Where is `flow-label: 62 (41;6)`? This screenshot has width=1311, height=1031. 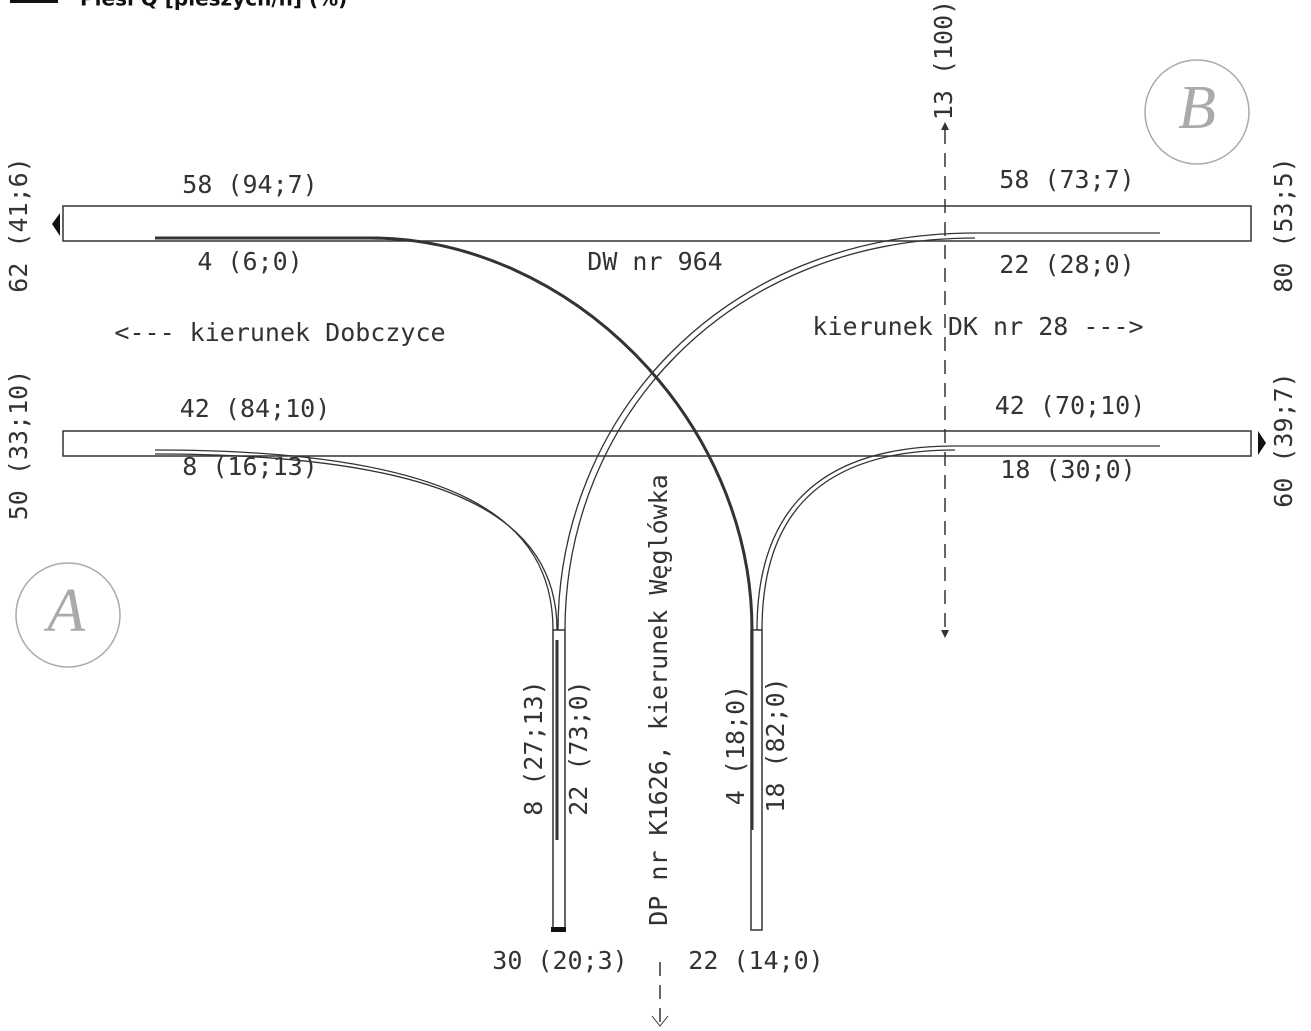 flow-label: 62 (41;6) is located at coordinates (18, 224).